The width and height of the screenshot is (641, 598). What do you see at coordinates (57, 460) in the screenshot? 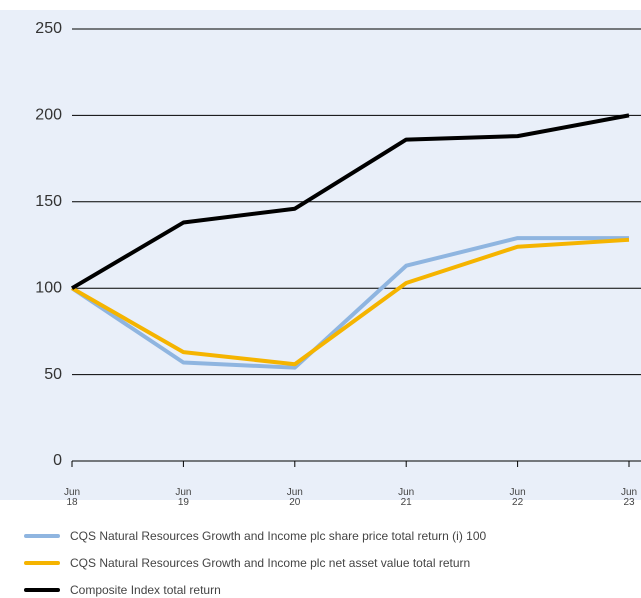
I see `y-tick-label: 0` at bounding box center [57, 460].